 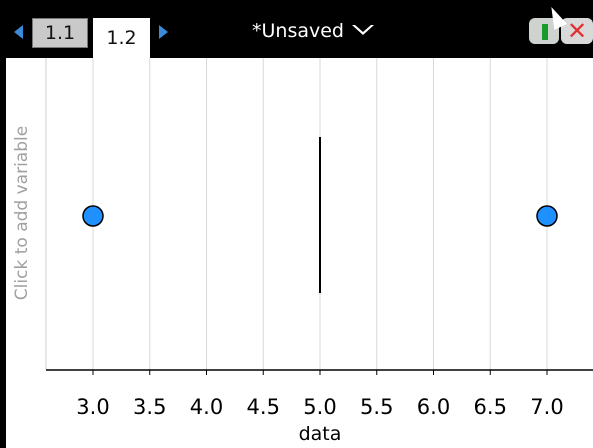 What do you see at coordinates (92, 407) in the screenshot?
I see `x-tick-label: 3.0` at bounding box center [92, 407].